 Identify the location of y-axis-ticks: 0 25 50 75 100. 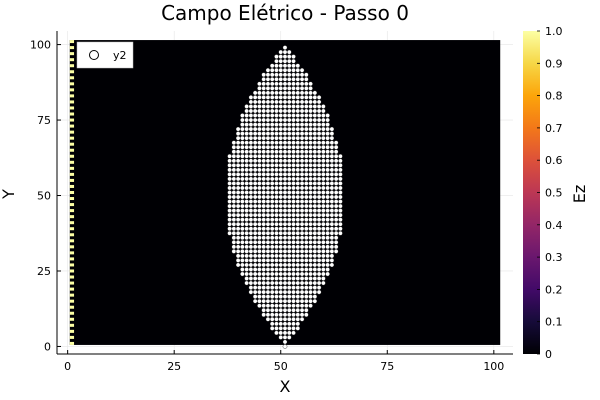
(45, 196).